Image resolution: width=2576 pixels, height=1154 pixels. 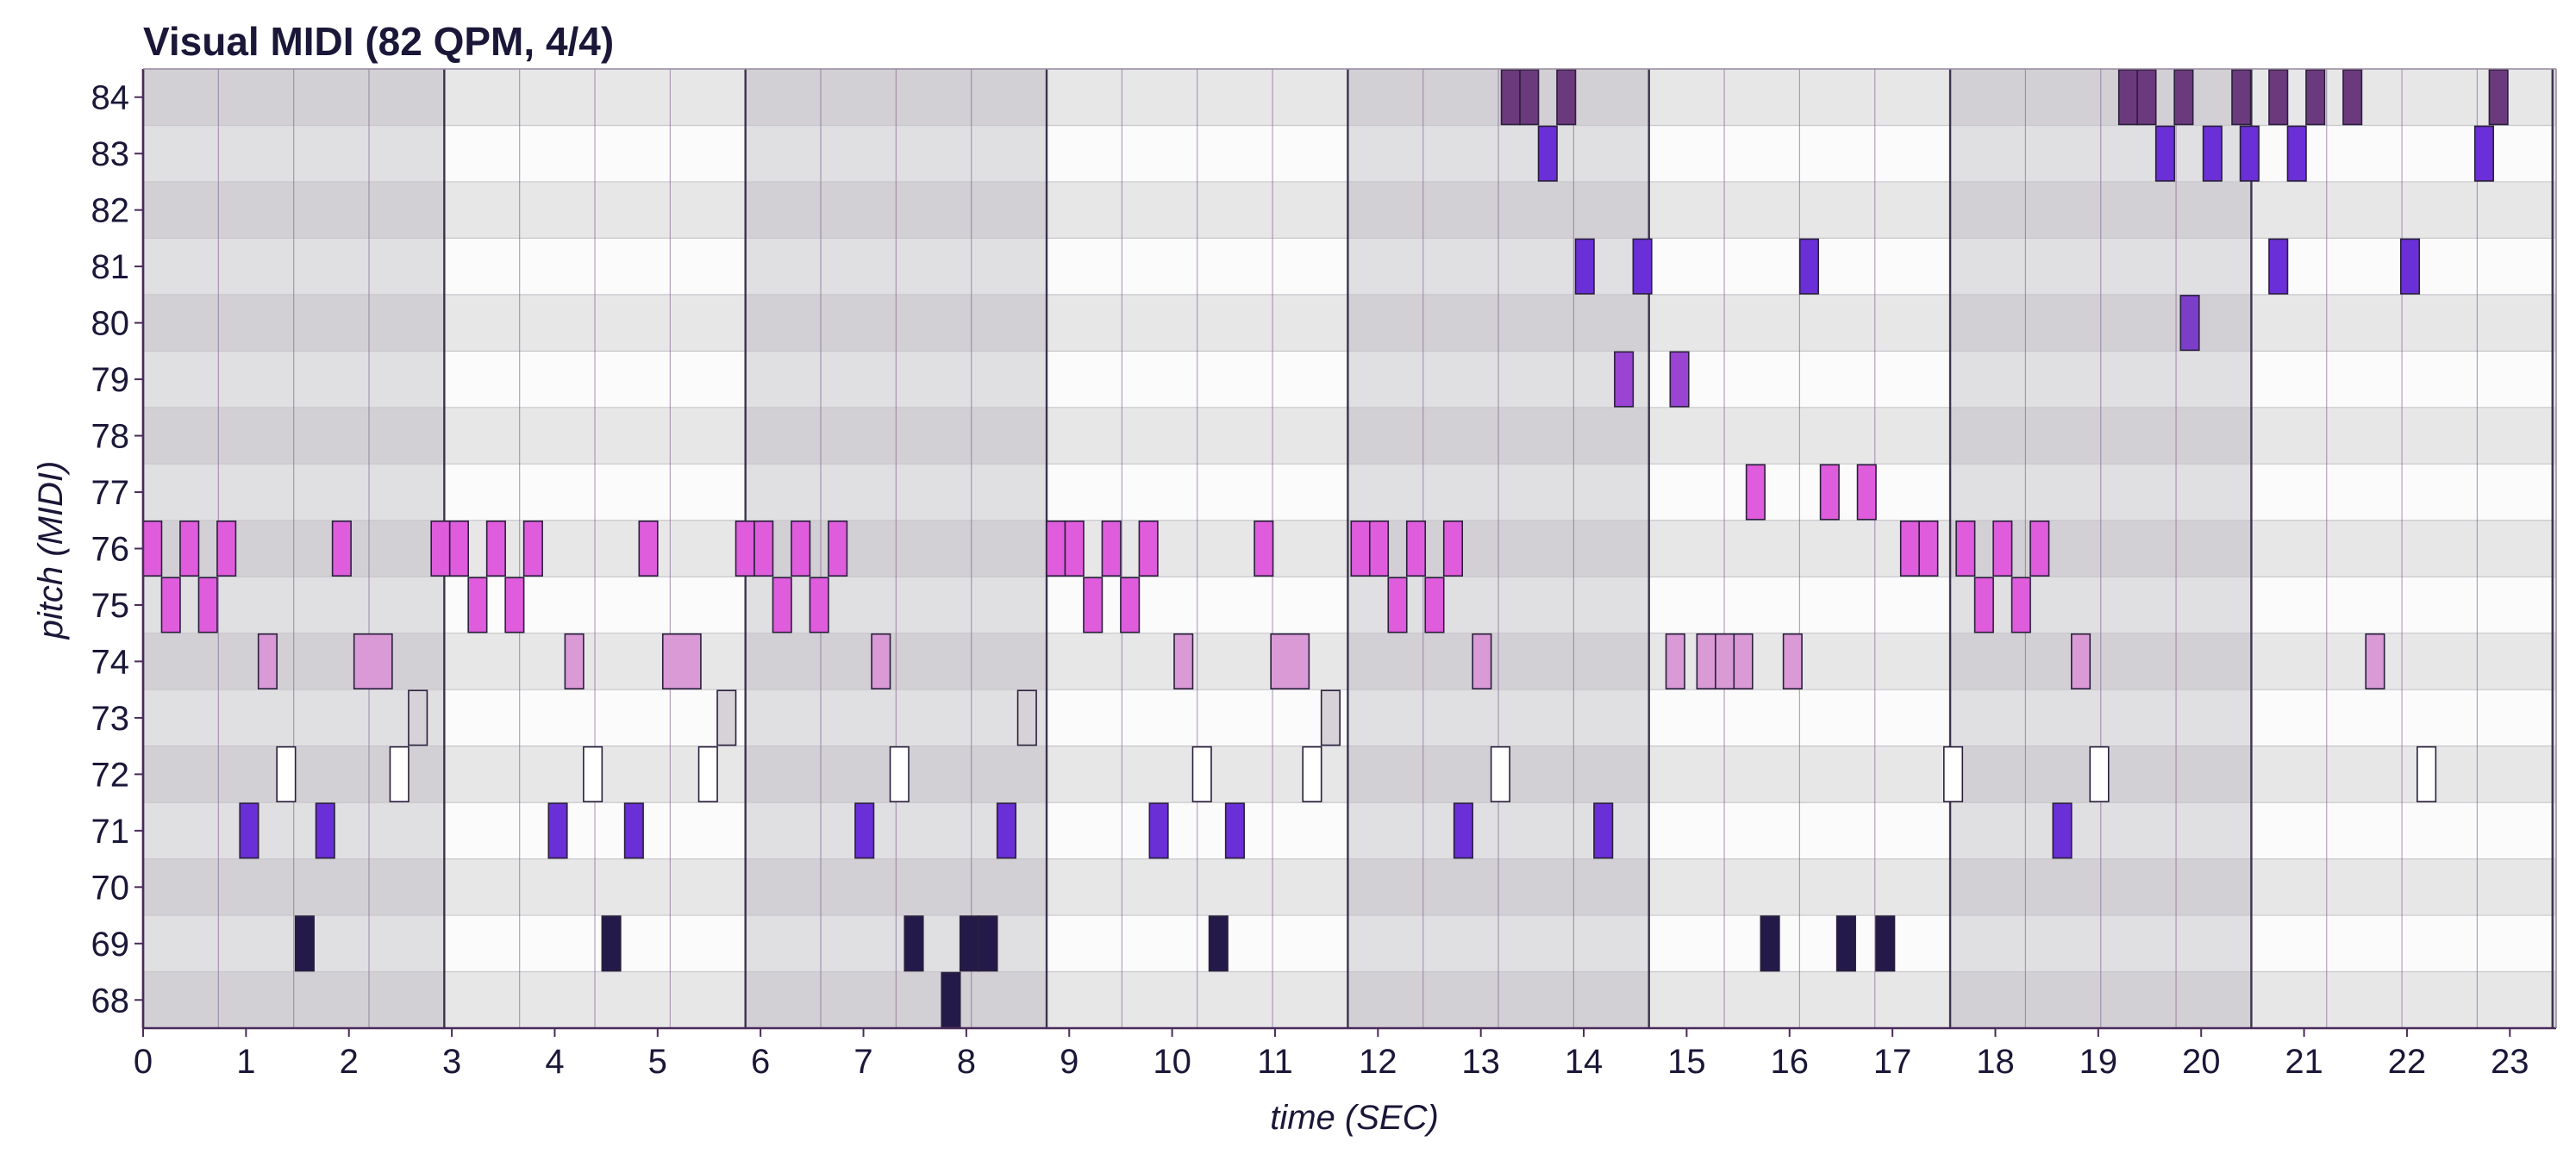 What do you see at coordinates (111, 211) in the screenshot?
I see `y-tick-label: 82` at bounding box center [111, 211].